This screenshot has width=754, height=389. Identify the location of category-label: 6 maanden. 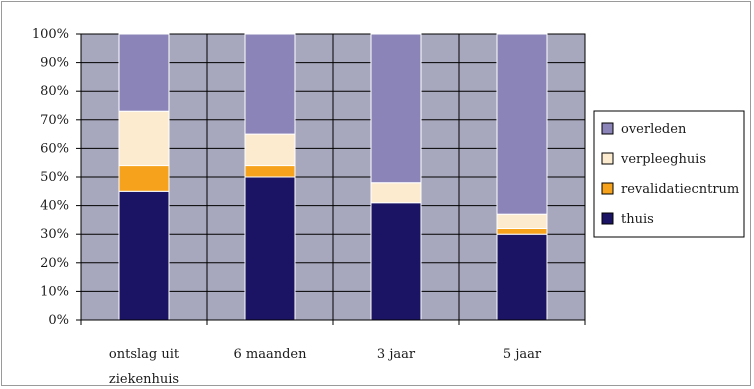
(271, 354).